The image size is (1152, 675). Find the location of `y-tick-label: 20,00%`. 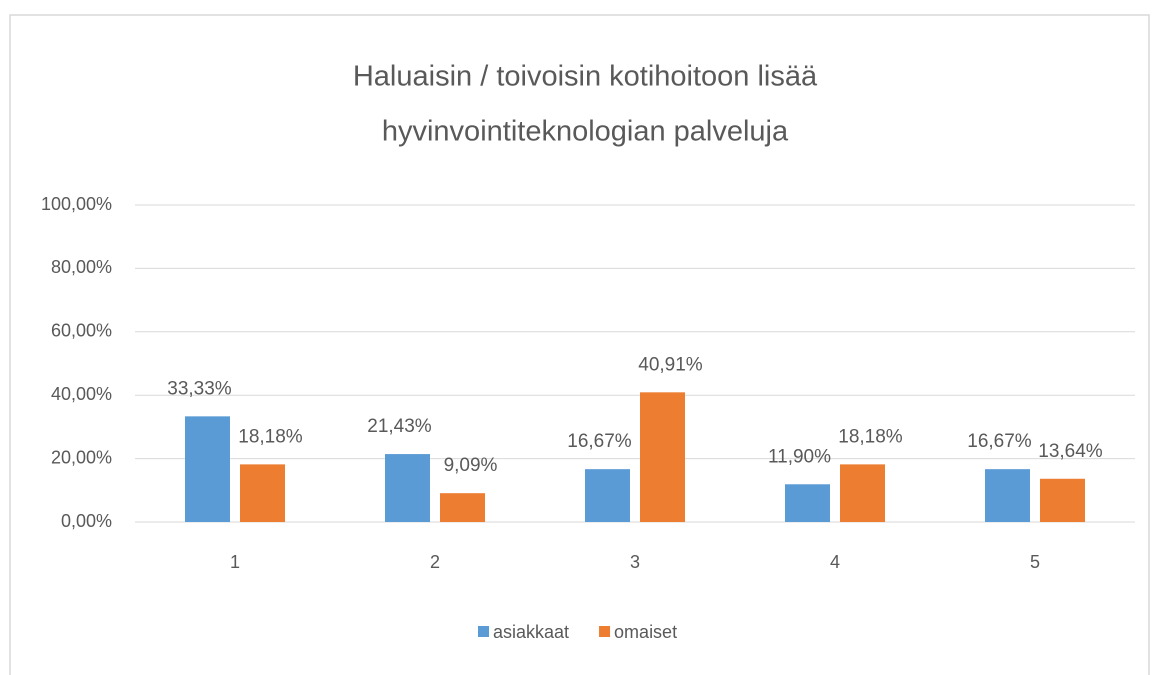

y-tick-label: 20,00% is located at coordinates (81, 457).